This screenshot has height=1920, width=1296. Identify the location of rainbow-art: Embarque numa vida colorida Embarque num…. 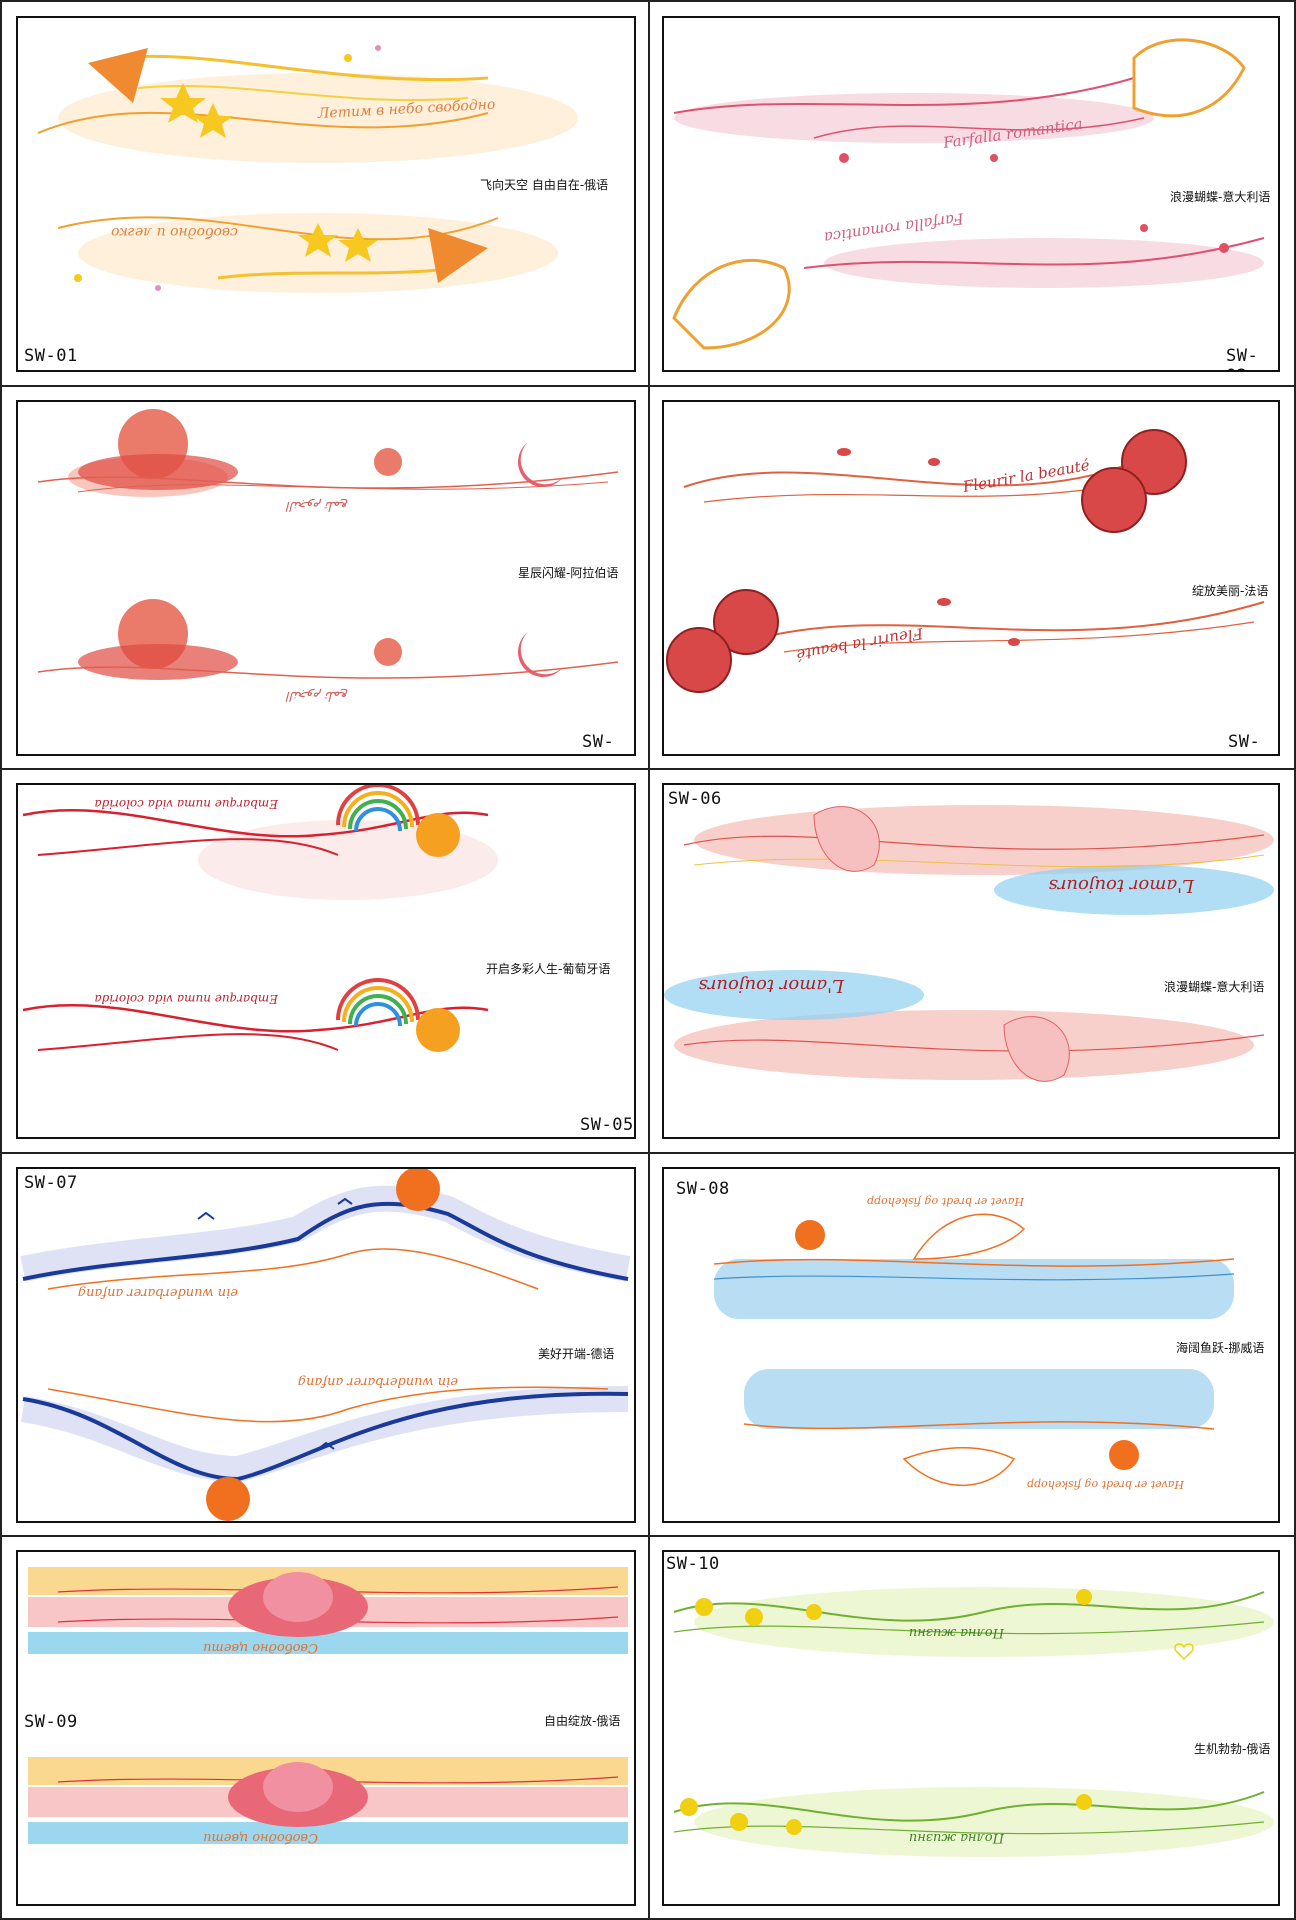
(260, 918).